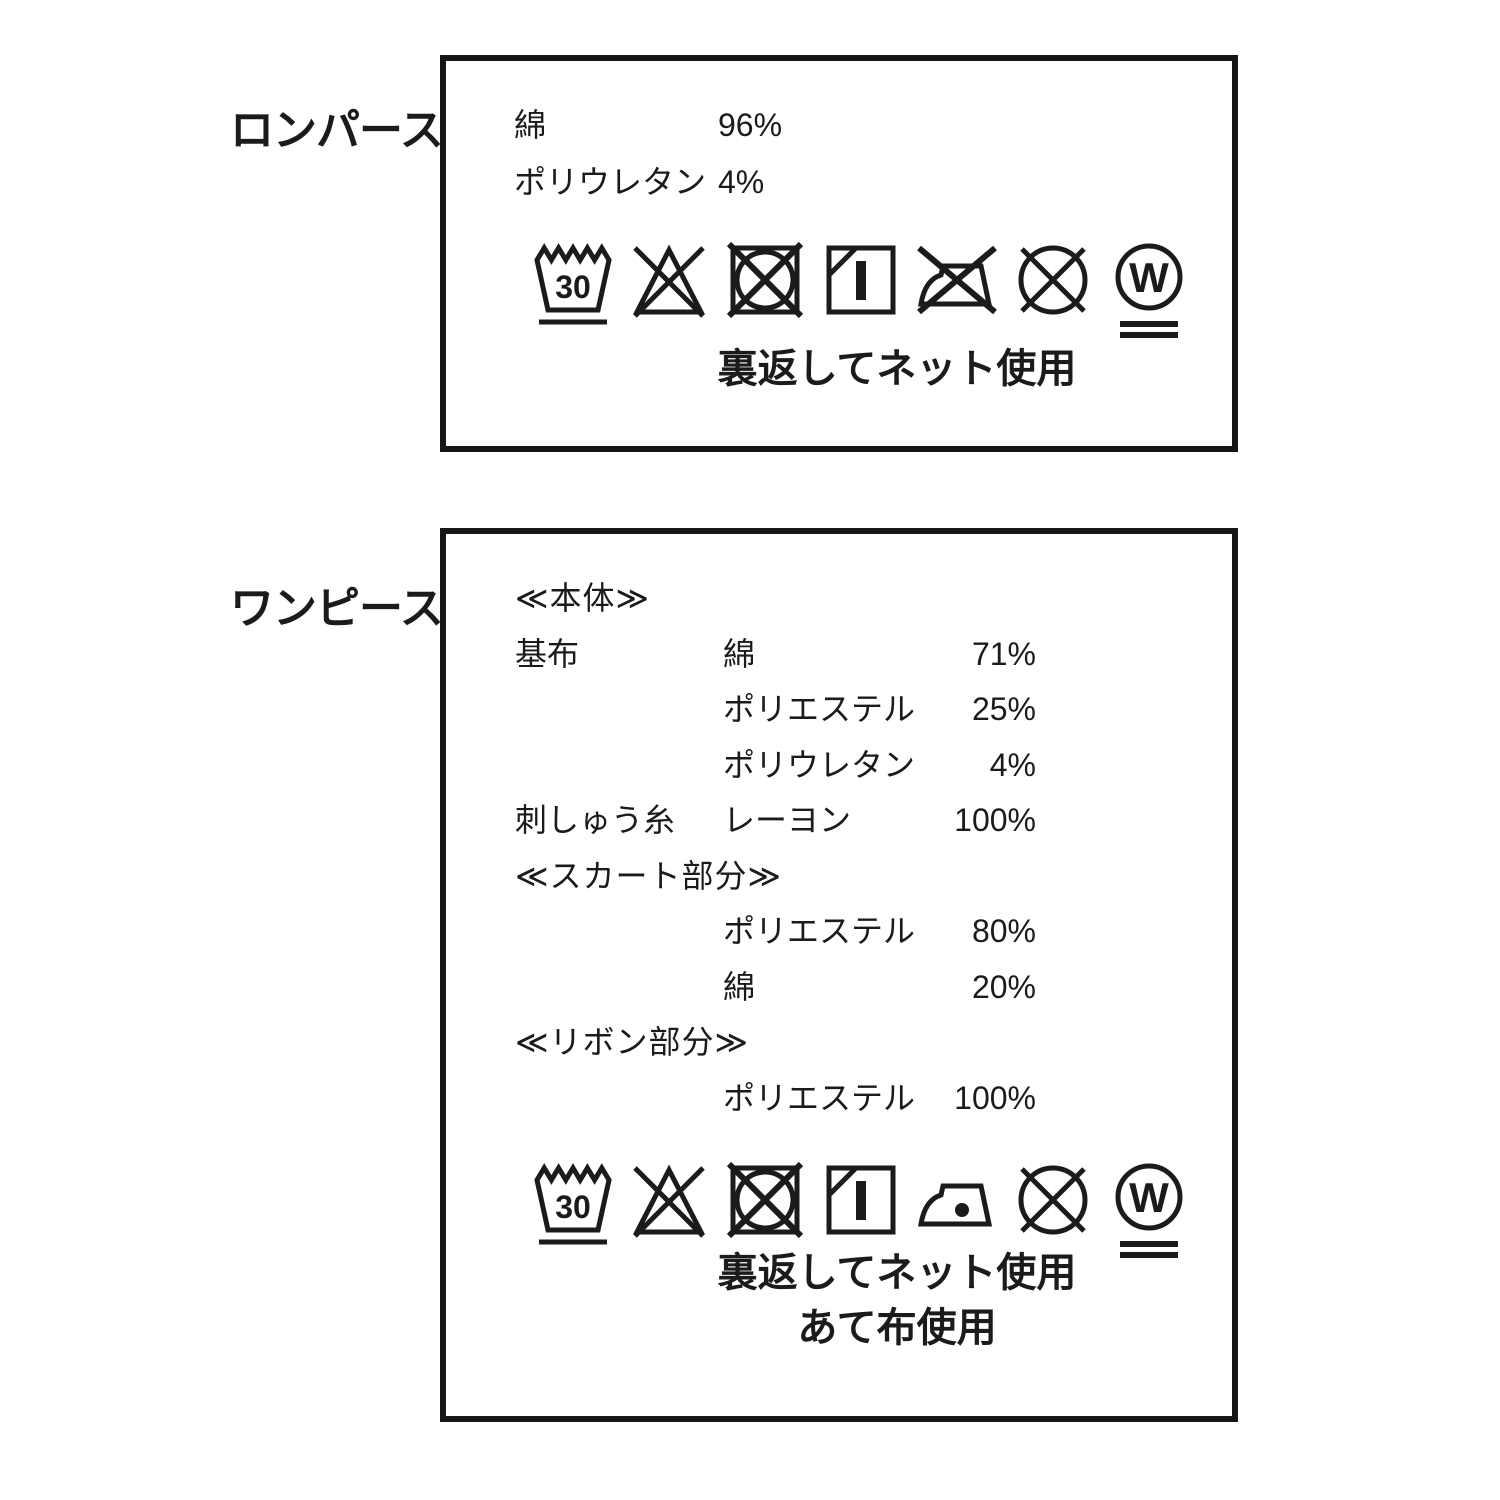  I want to click on part-name: 基布, so click(547, 653).